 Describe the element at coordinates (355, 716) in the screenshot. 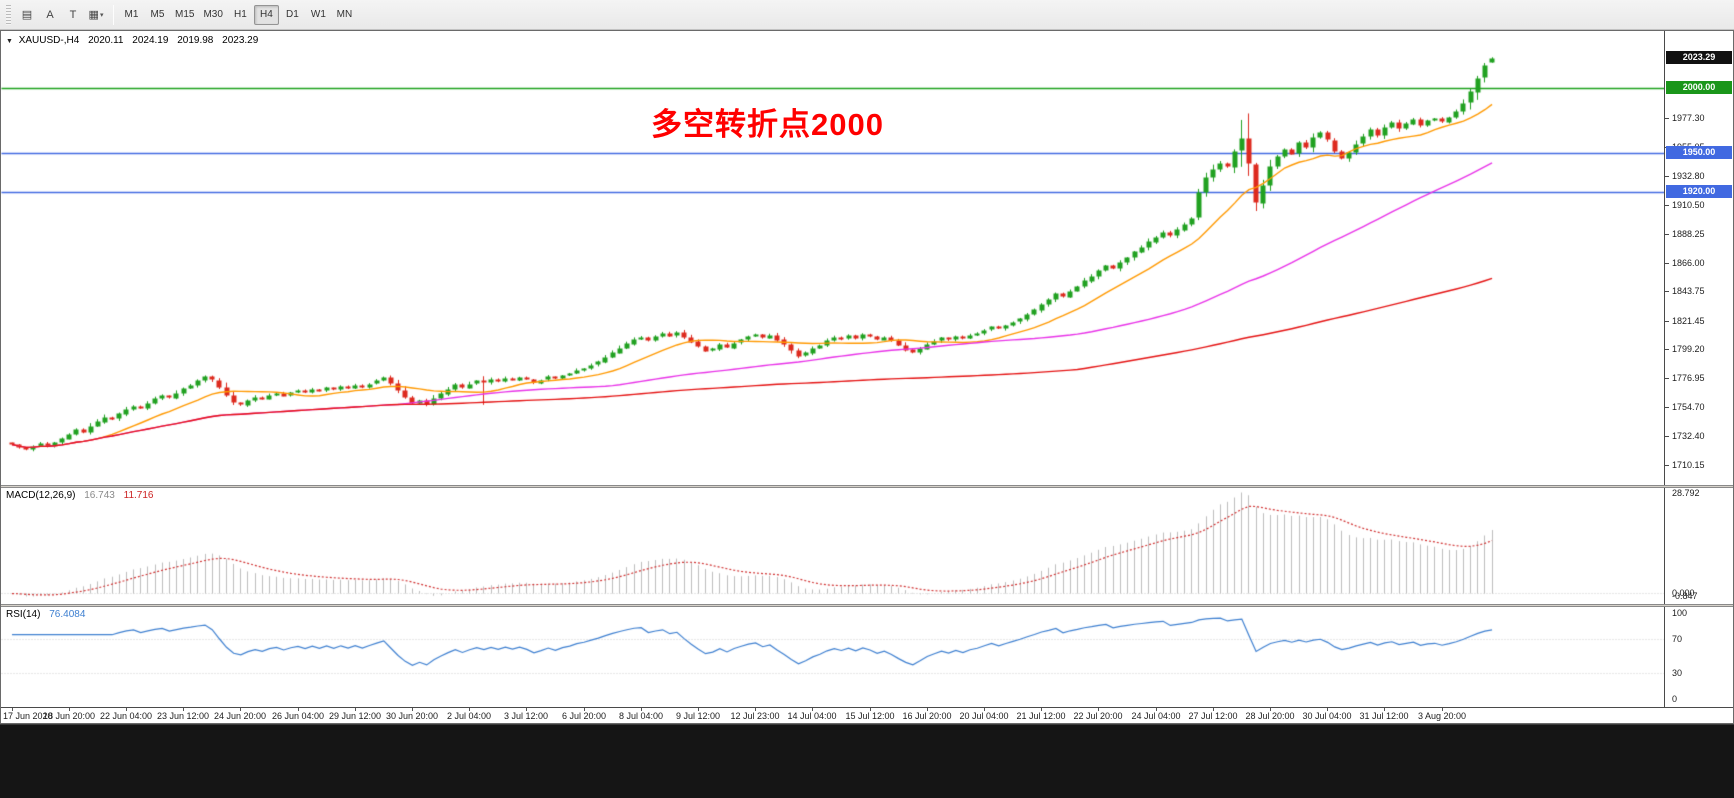

I see `time-axis-label: 29 Jun 12:00` at that location.